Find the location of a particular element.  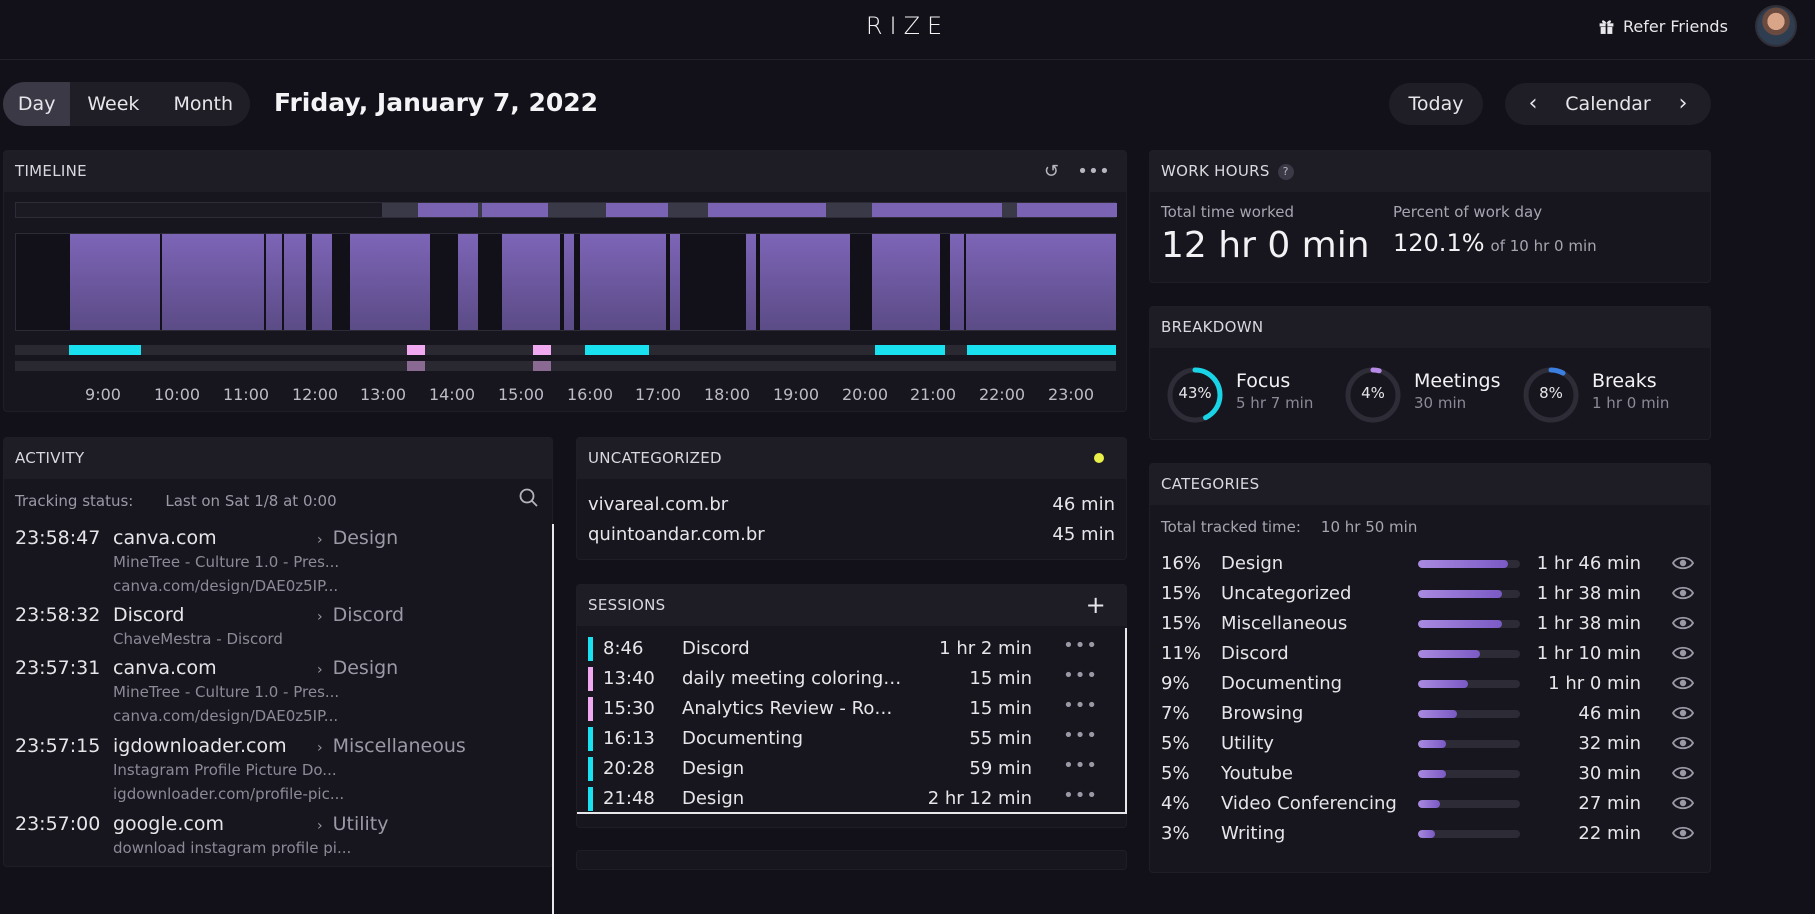

table-row: 9% Documenting 1 hr 0 min is located at coordinates (1431, 686).